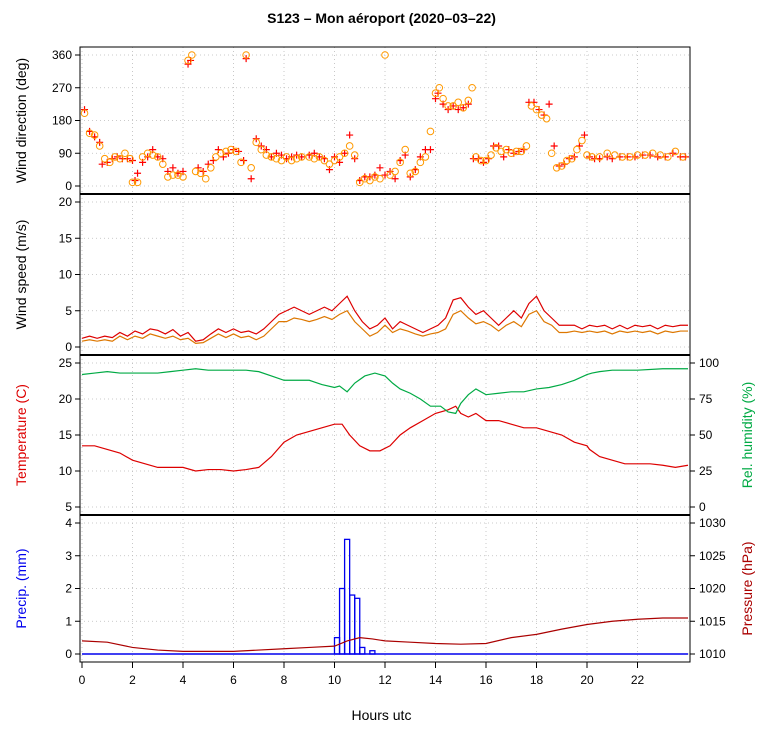 The height and width of the screenshot is (732, 763). Describe the element at coordinates (66, 435) in the screenshot. I see `y-tick-label: 15` at that location.